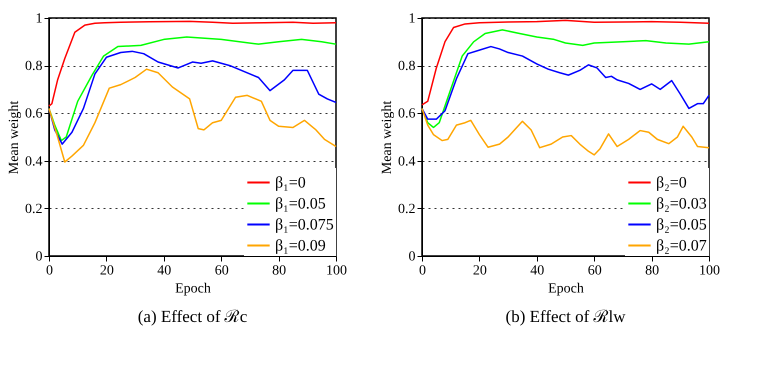 The height and width of the screenshot is (377, 783). I want to click on text: (b) Effect of ℛlw, so click(566, 316).